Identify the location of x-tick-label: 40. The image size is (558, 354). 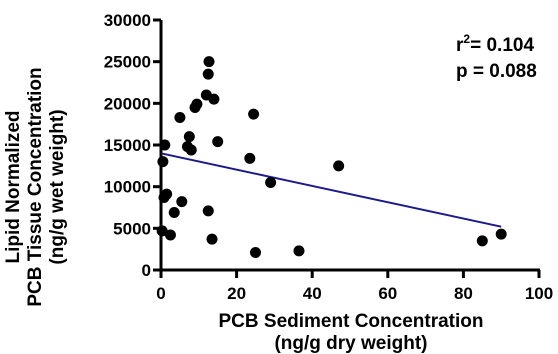
(312, 293).